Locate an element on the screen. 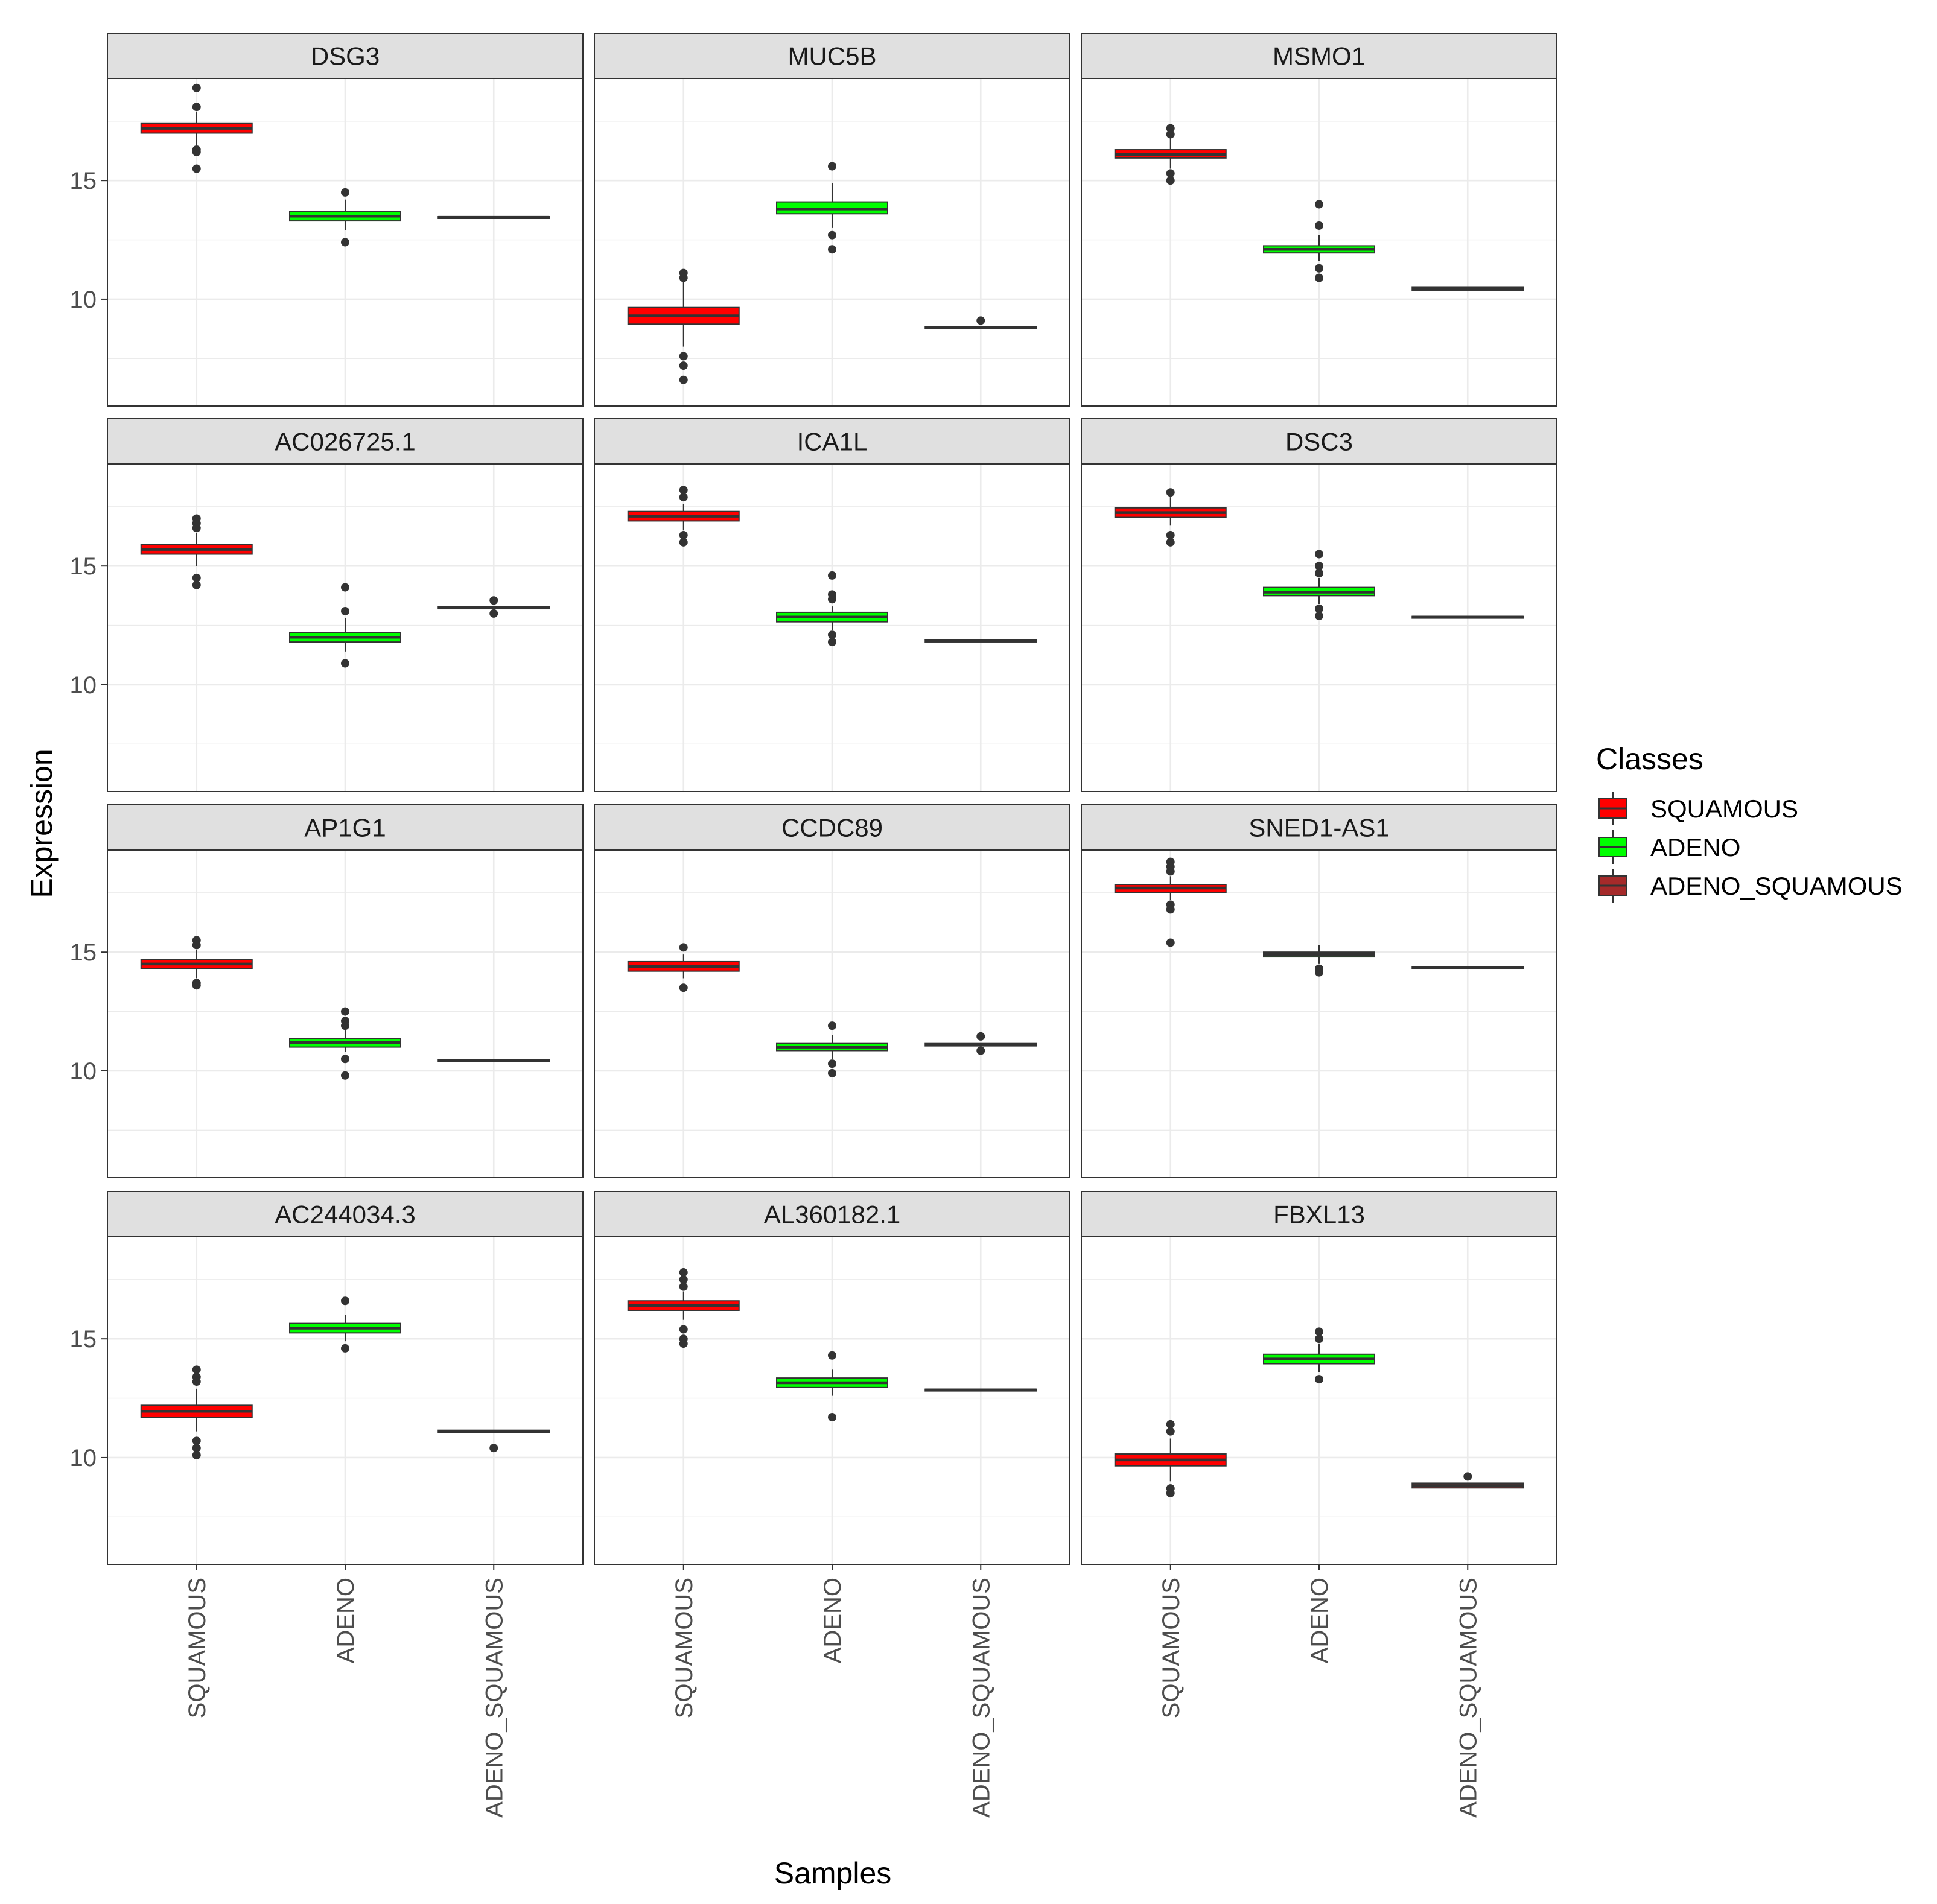 This screenshot has width=1937, height=1904. box-fbxl13-adeno-squamous is located at coordinates (1467, 1481).